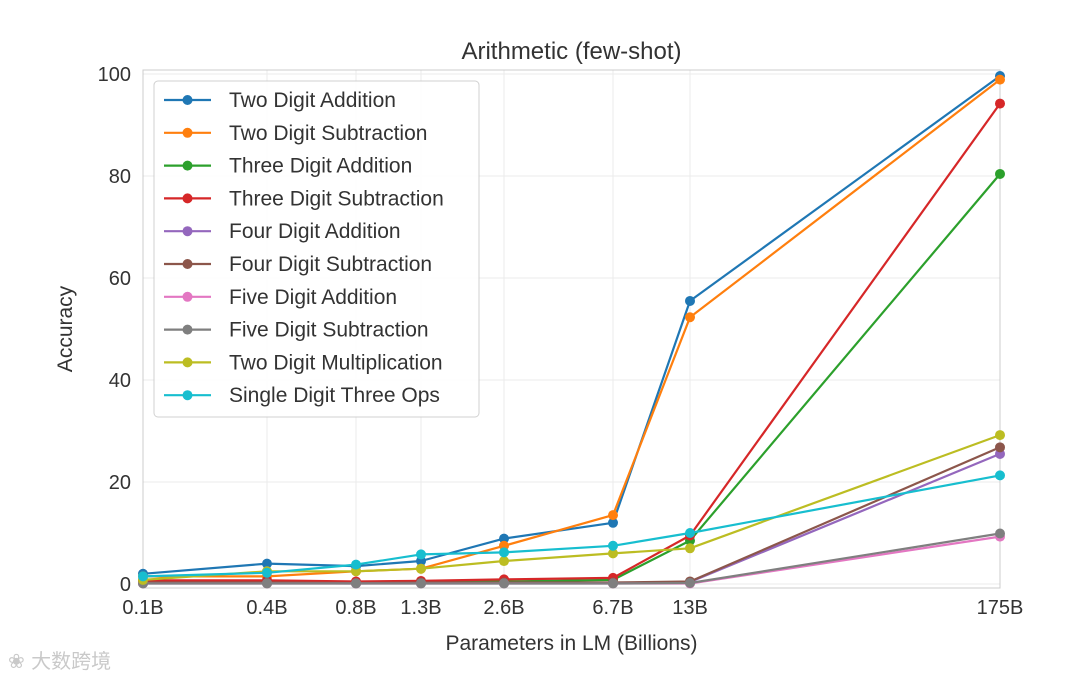  Describe the element at coordinates (328, 133) in the screenshot. I see `legend-label: Two Digit Subtraction` at that location.